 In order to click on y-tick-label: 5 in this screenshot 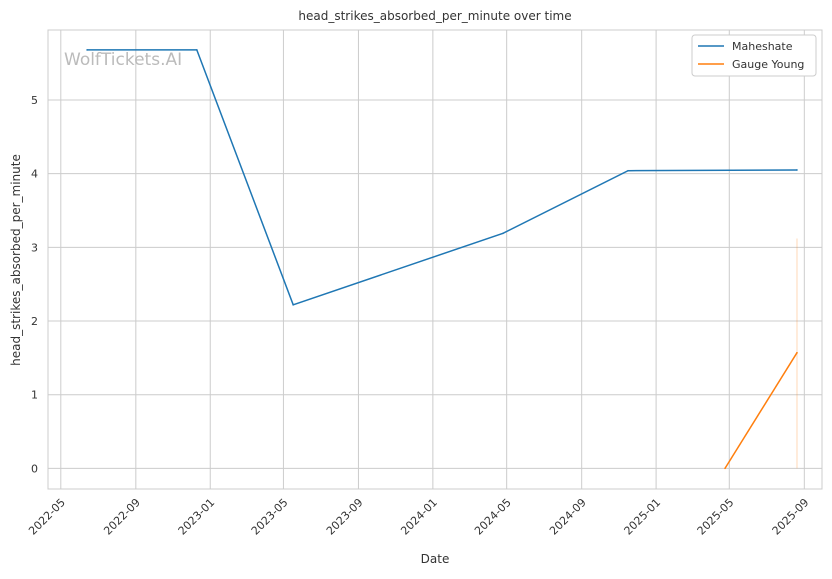, I will do `click(34, 100)`.